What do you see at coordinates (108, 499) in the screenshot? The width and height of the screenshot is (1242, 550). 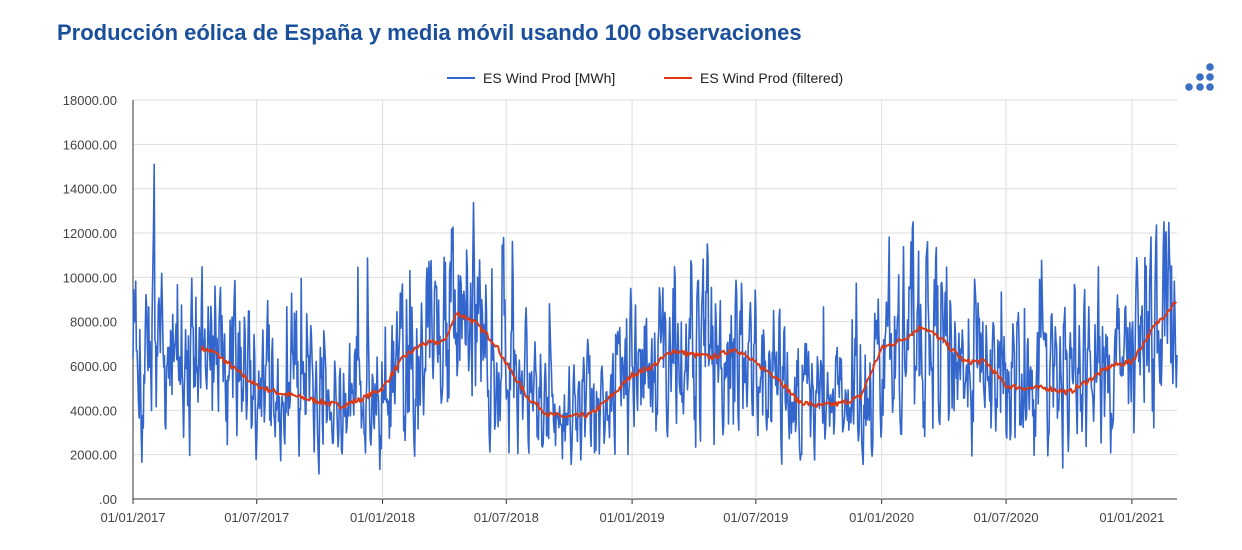 I see `y-tick-label: .00` at bounding box center [108, 499].